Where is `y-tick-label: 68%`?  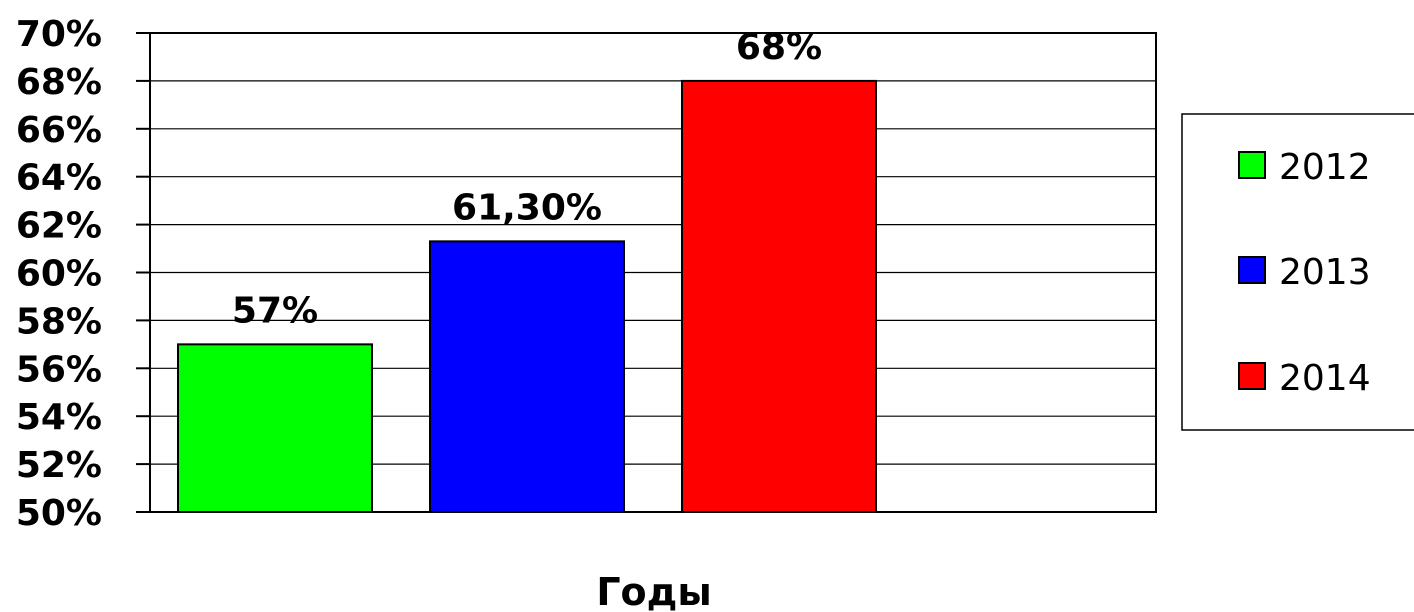 y-tick-label: 68% is located at coordinates (59, 82).